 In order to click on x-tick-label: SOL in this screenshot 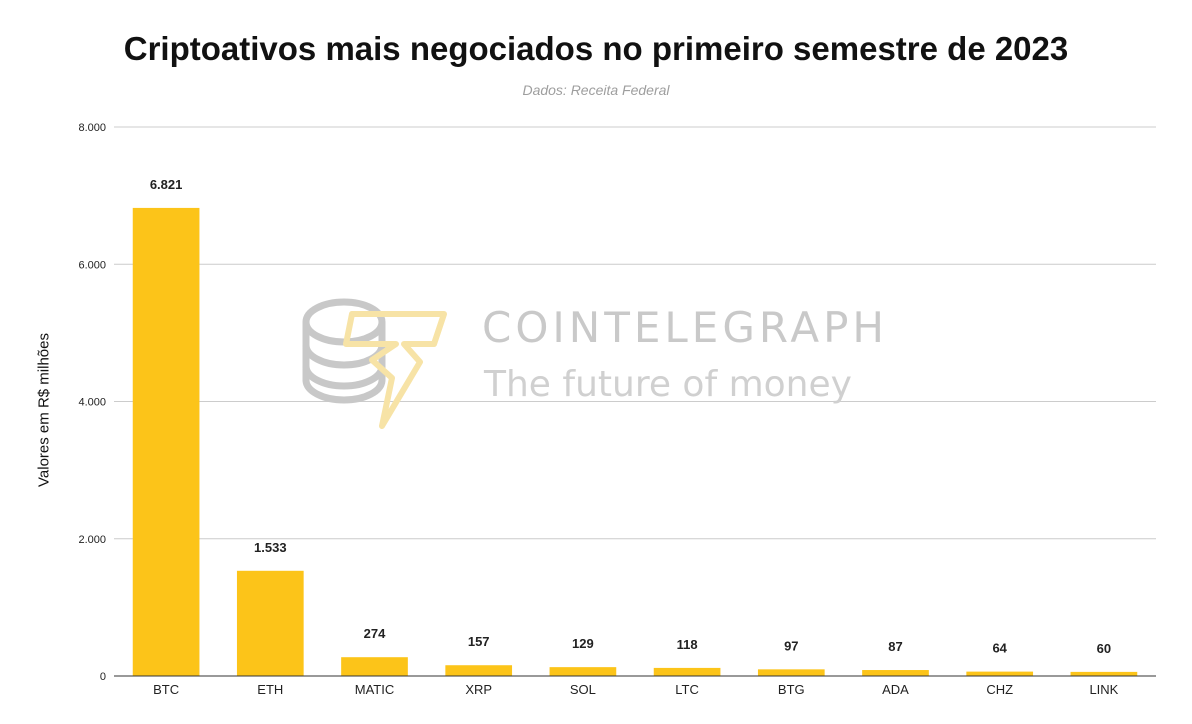, I will do `click(583, 689)`.